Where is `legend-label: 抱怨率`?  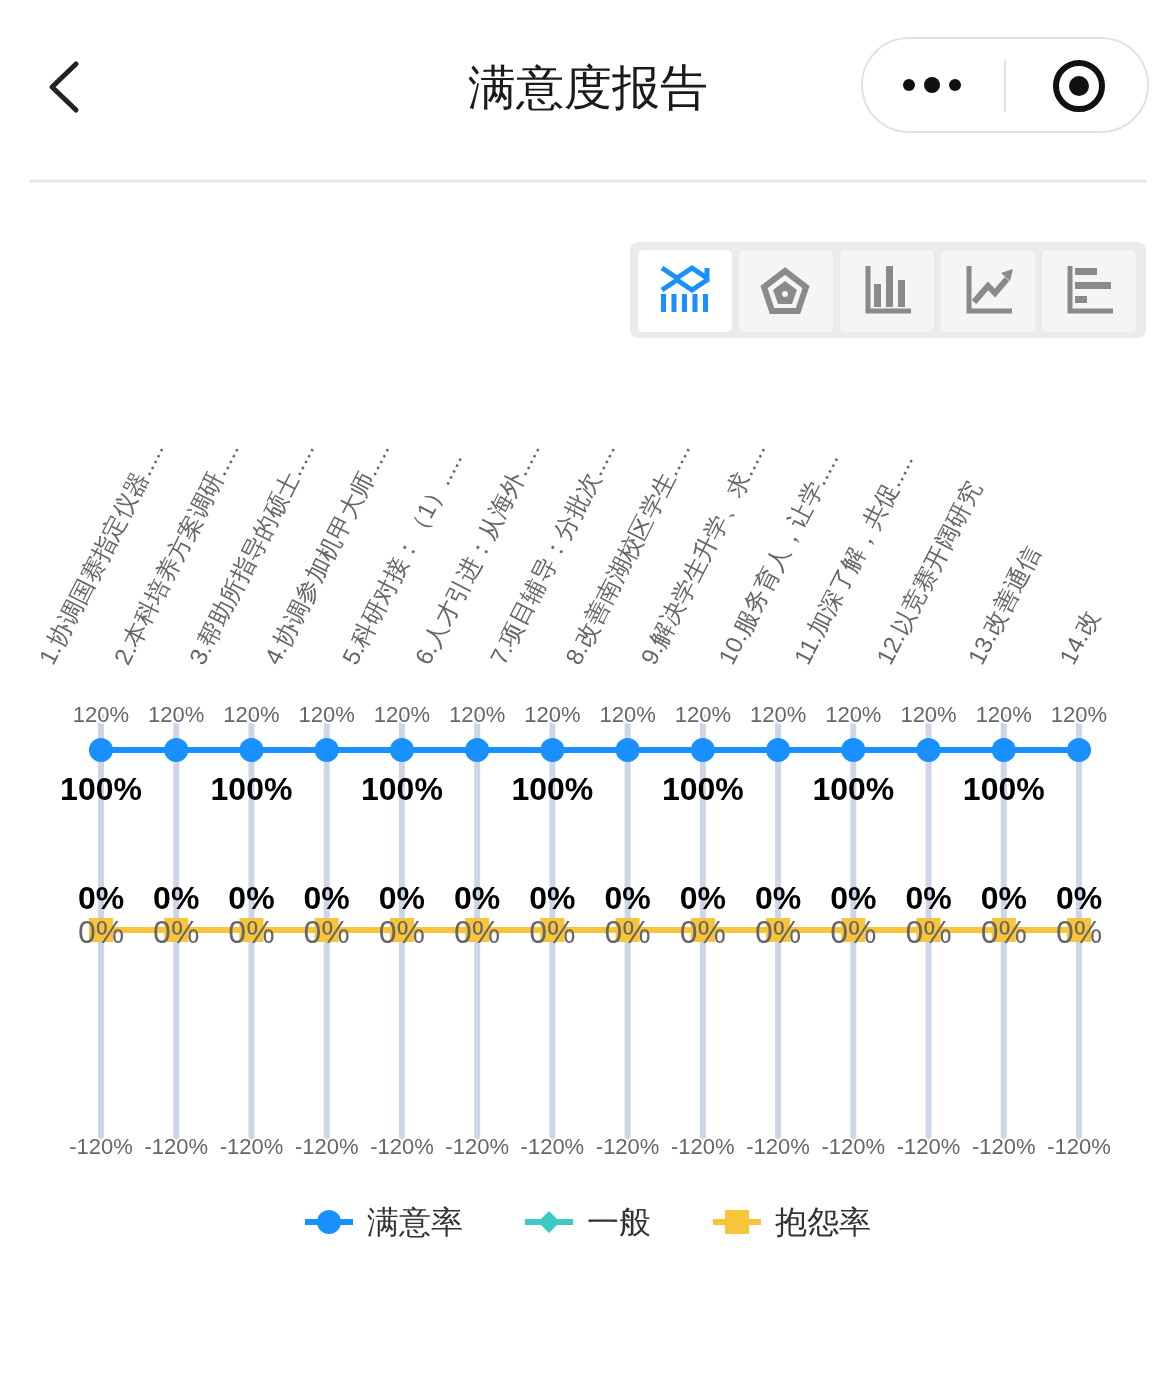
legend-label: 抱怨率 is located at coordinates (823, 1222).